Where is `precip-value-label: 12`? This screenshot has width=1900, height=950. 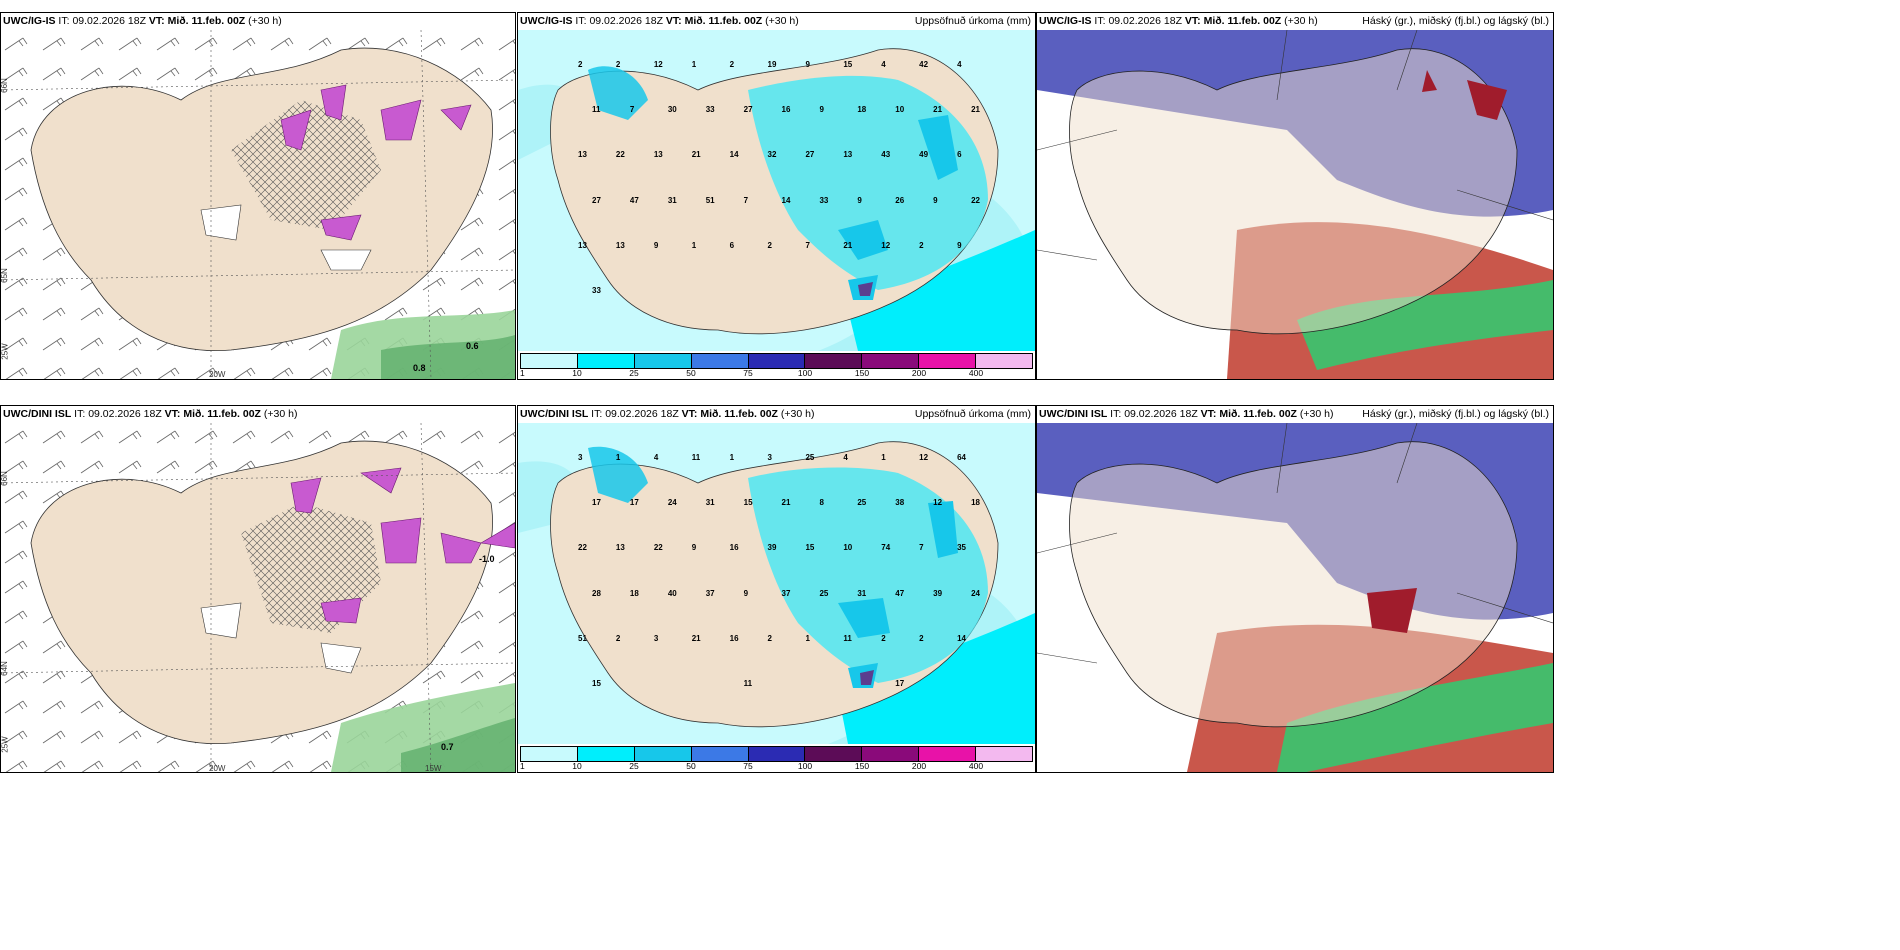
precip-value-label: 12 is located at coordinates (924, 457).